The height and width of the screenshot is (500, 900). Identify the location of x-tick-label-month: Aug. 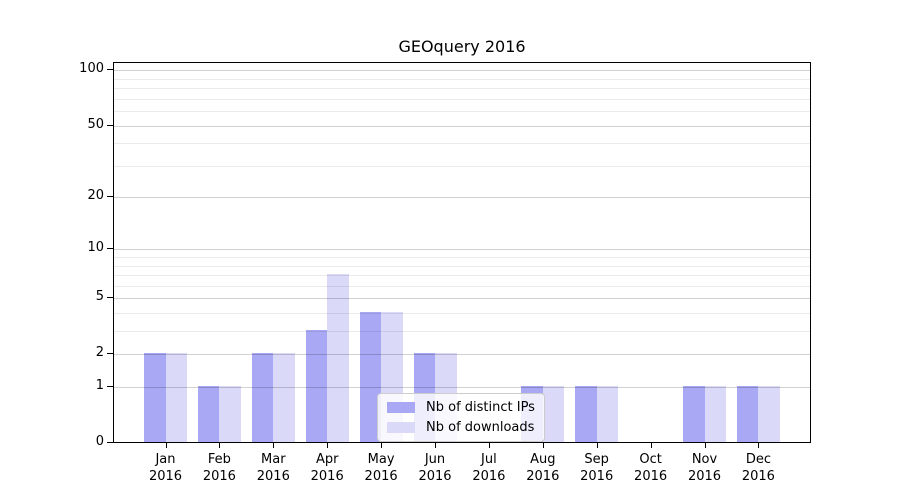
(543, 459).